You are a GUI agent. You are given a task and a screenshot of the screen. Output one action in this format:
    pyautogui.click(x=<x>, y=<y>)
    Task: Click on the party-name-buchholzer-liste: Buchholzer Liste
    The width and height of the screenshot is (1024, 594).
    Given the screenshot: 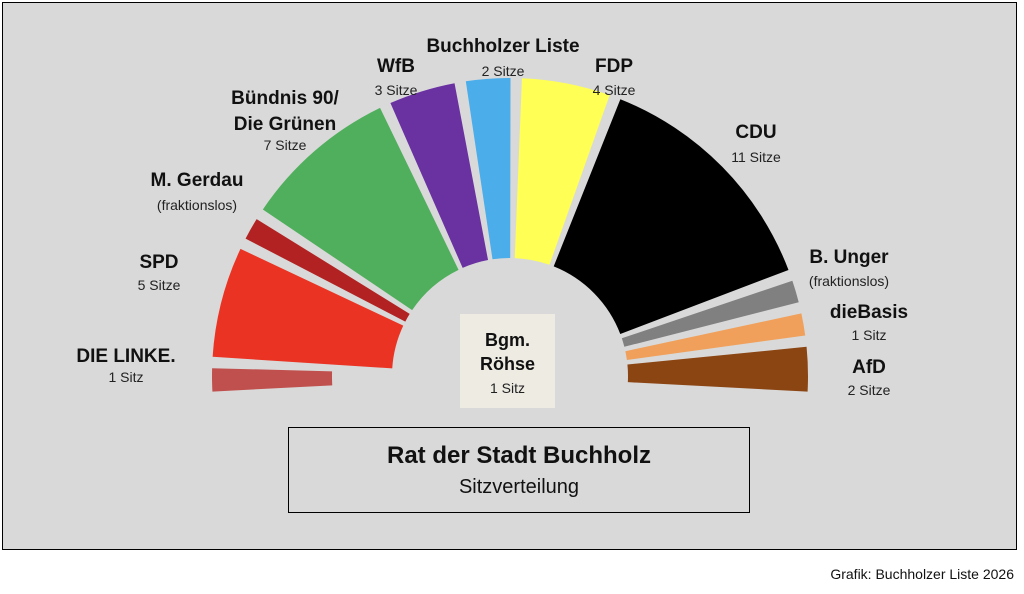 What is the action you would take?
    pyautogui.click(x=502, y=46)
    